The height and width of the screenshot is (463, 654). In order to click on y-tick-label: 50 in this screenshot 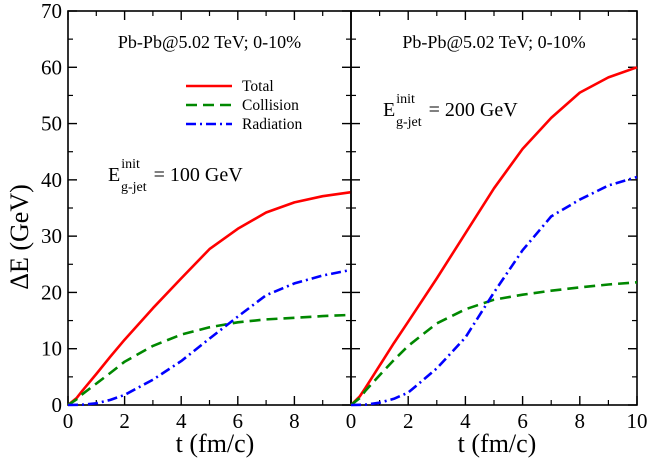, I will do `click(51, 124)`.